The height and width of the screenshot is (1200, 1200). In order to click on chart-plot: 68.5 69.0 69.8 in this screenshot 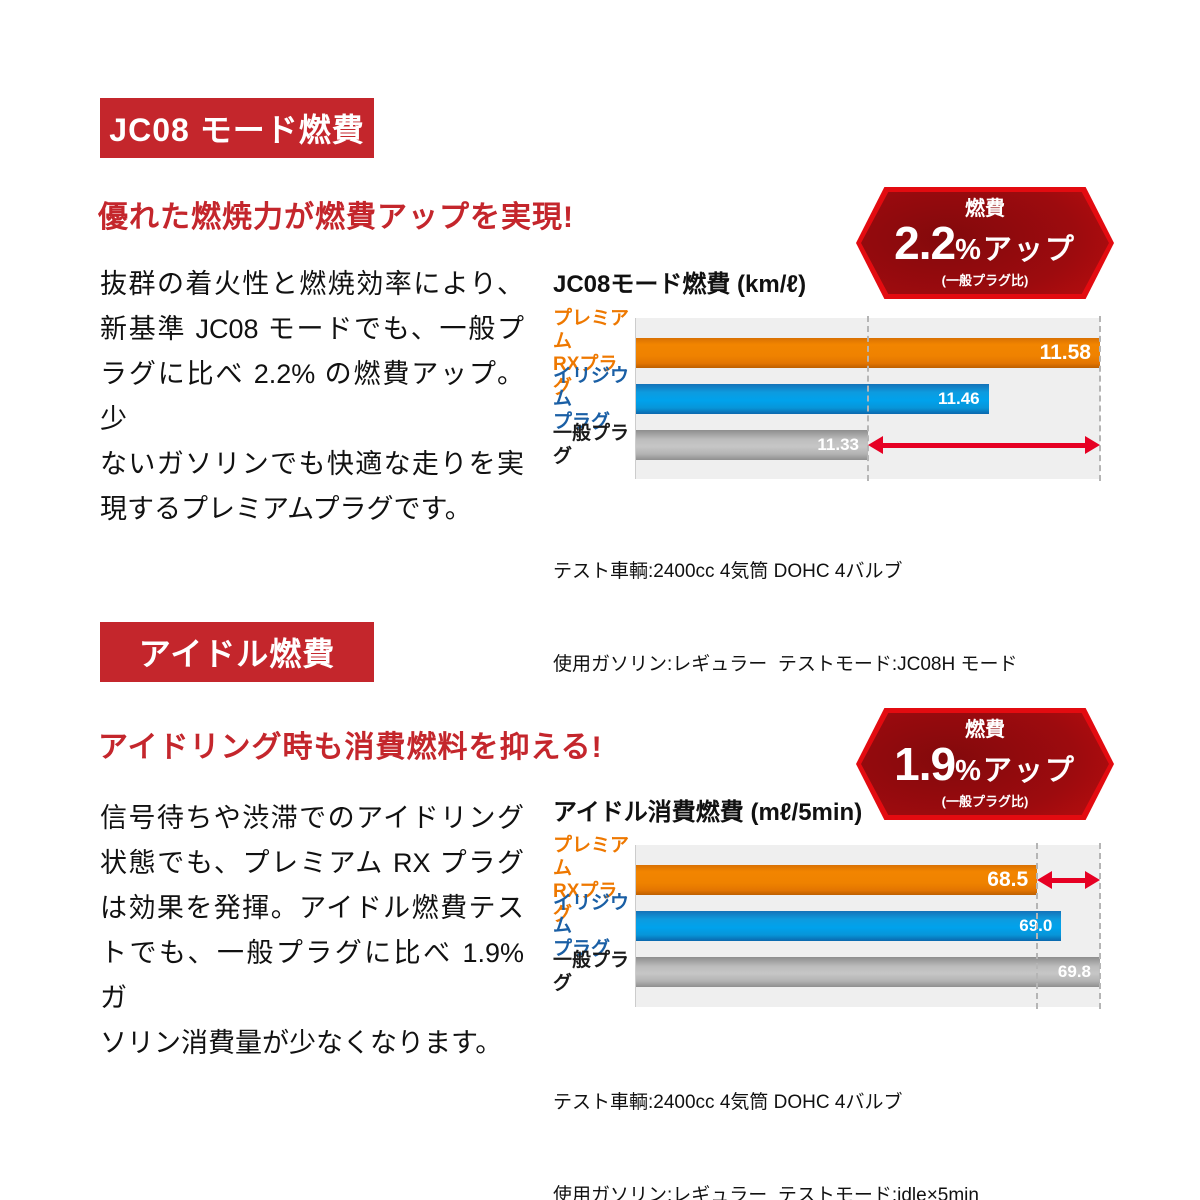, I will do `click(868, 926)`.